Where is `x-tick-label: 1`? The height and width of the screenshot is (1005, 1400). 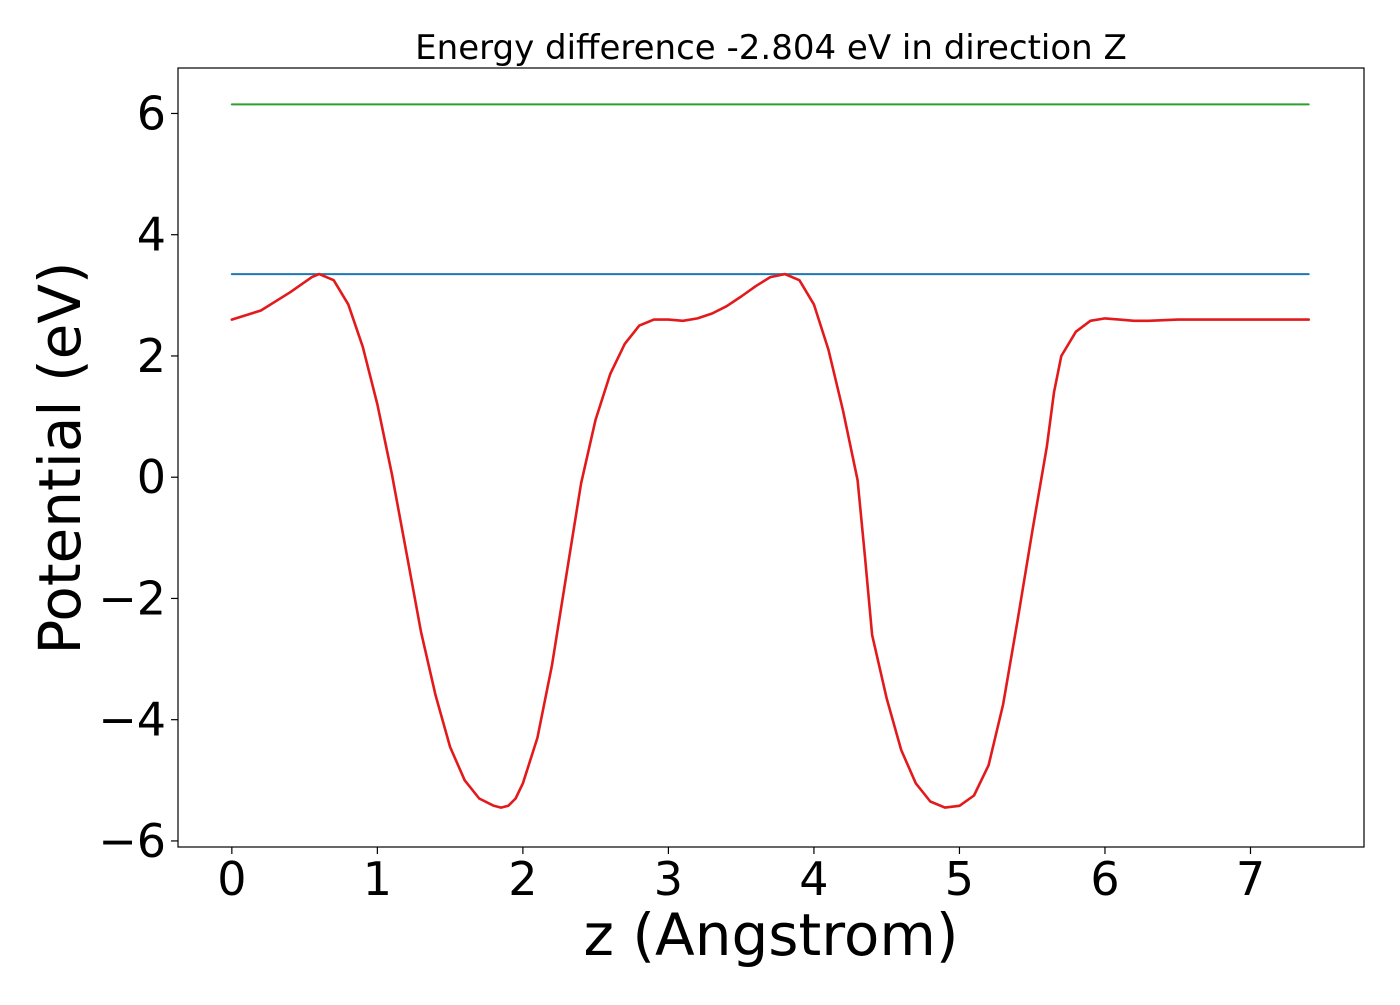 x-tick-label: 1 is located at coordinates (377, 879).